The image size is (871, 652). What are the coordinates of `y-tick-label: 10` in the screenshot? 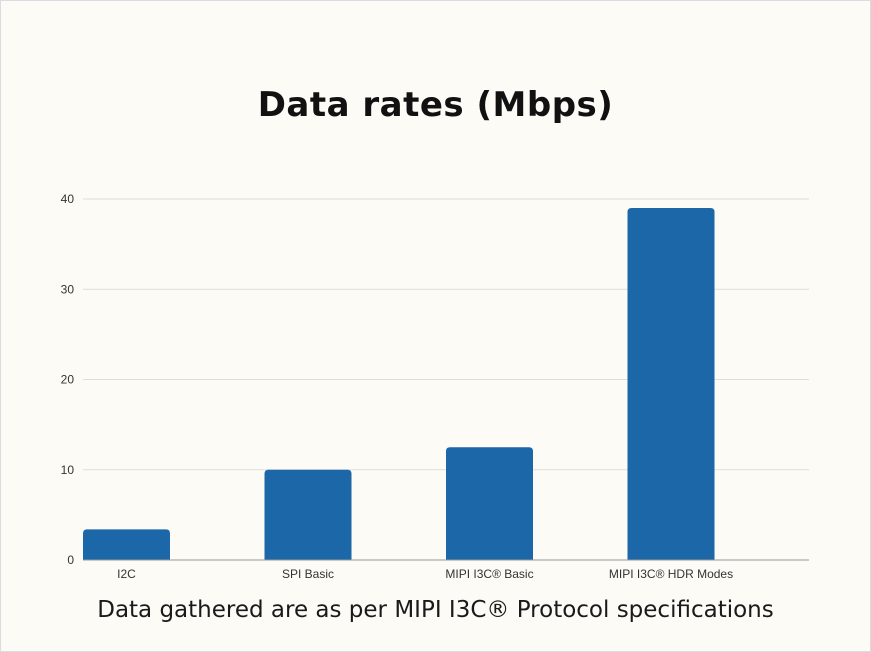 It's located at (68, 470).